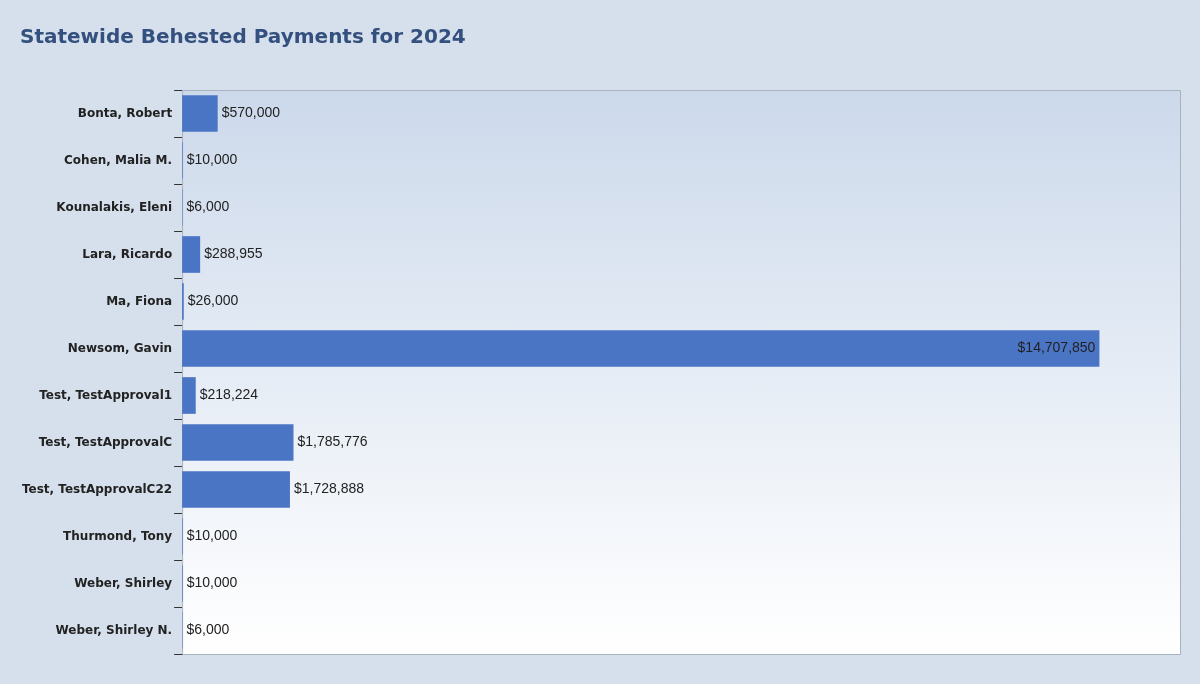  Describe the element at coordinates (127, 253) in the screenshot. I see `y-tick-label: Lara, Ricardo` at that location.